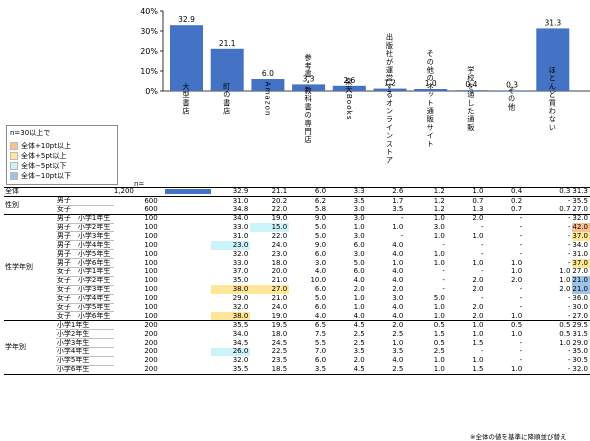  I want to click on category-label: その他, so click(512, 99).